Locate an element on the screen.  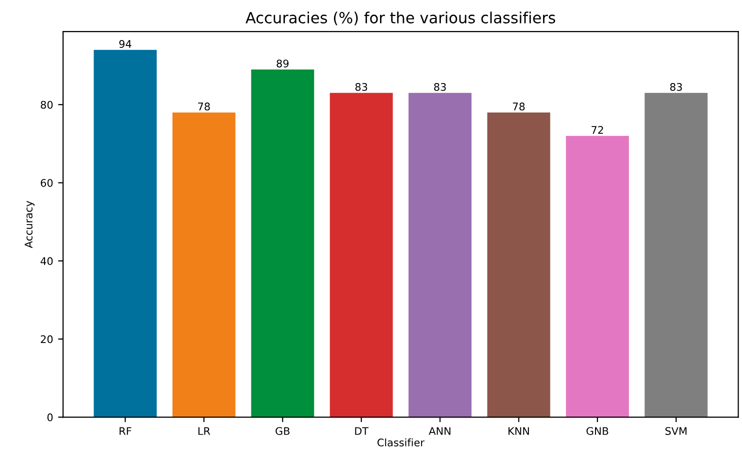
data-label: 72 is located at coordinates (598, 130).